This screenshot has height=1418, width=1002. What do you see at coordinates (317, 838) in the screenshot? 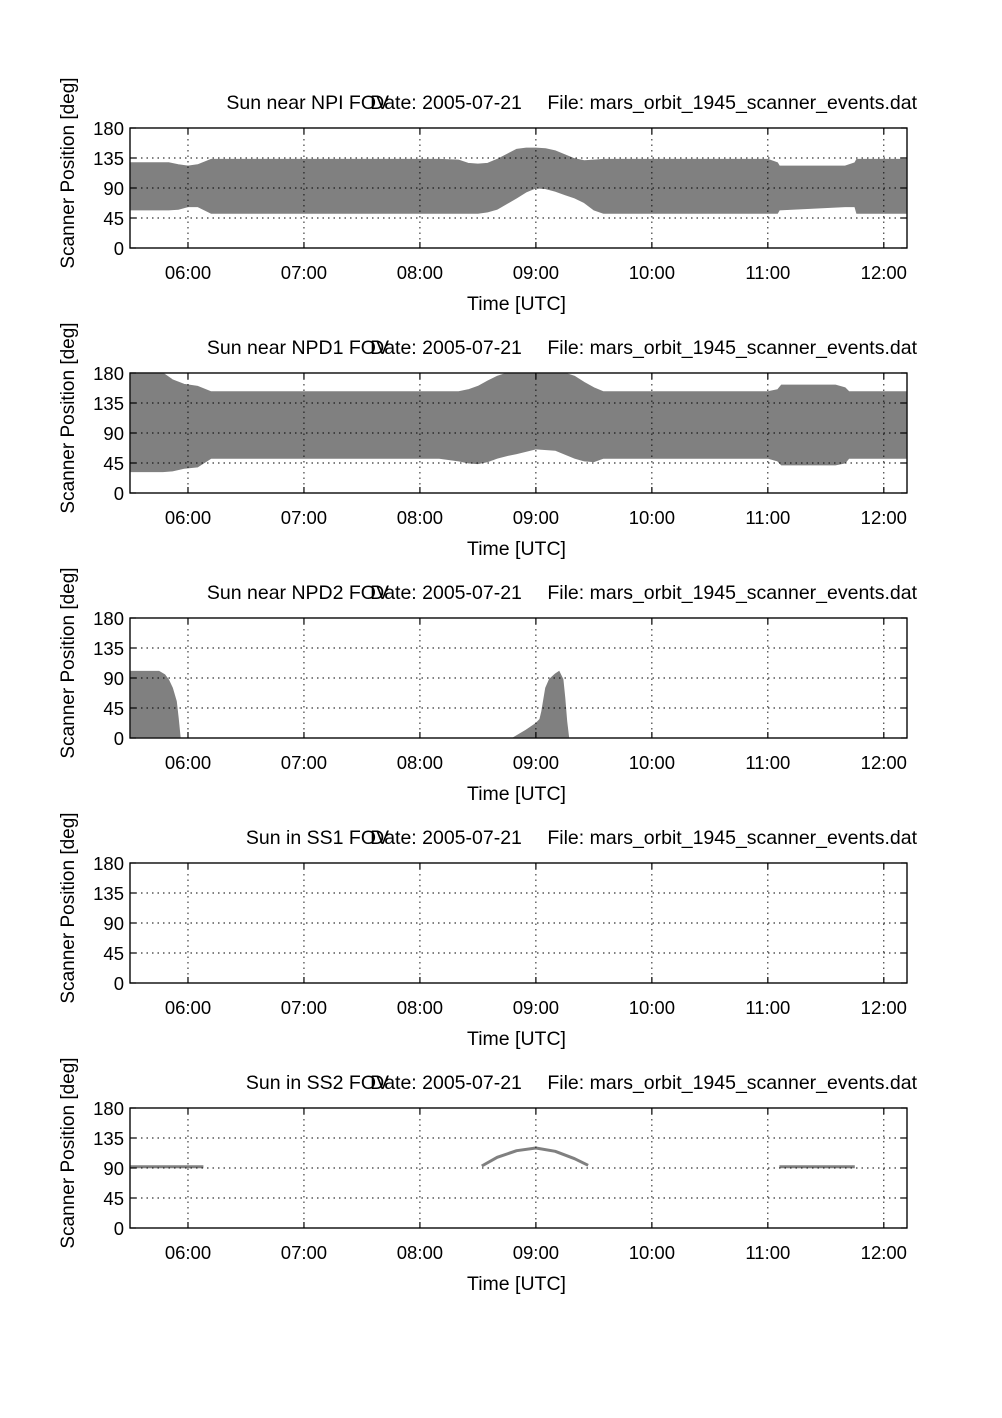
I see `chart-title: Sun in SS1 FOV` at bounding box center [317, 838].